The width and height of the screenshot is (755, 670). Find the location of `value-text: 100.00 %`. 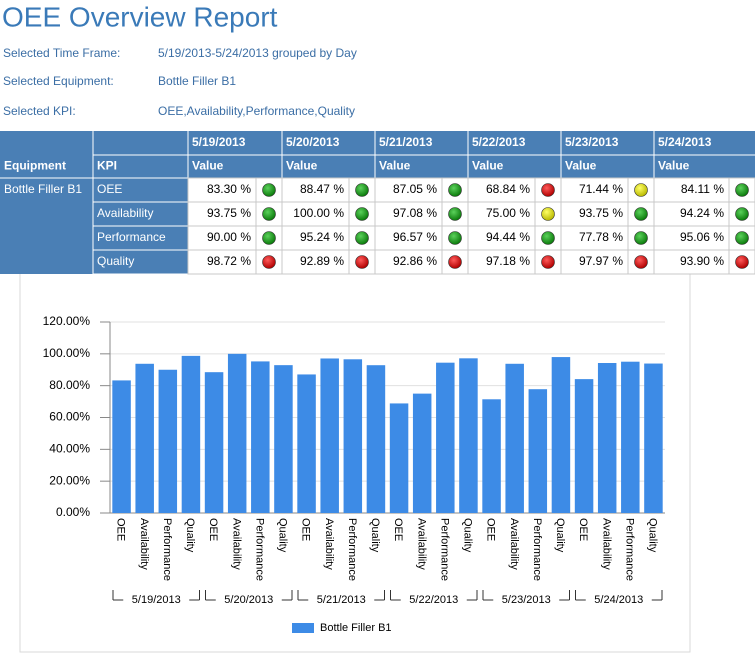

value-text: 100.00 % is located at coordinates (318, 213).